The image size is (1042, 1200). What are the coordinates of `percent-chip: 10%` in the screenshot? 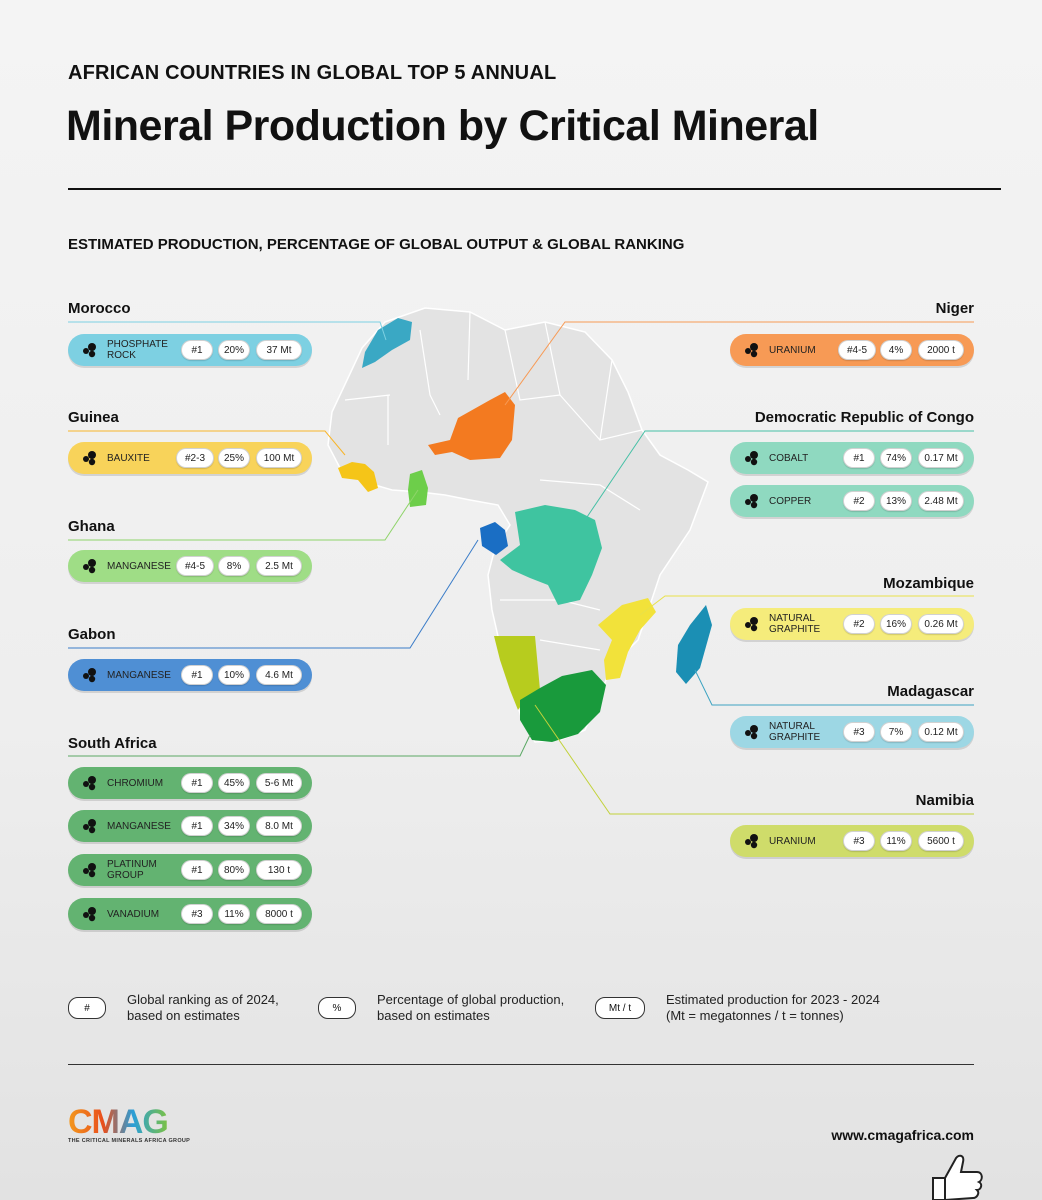 It's located at (234, 675).